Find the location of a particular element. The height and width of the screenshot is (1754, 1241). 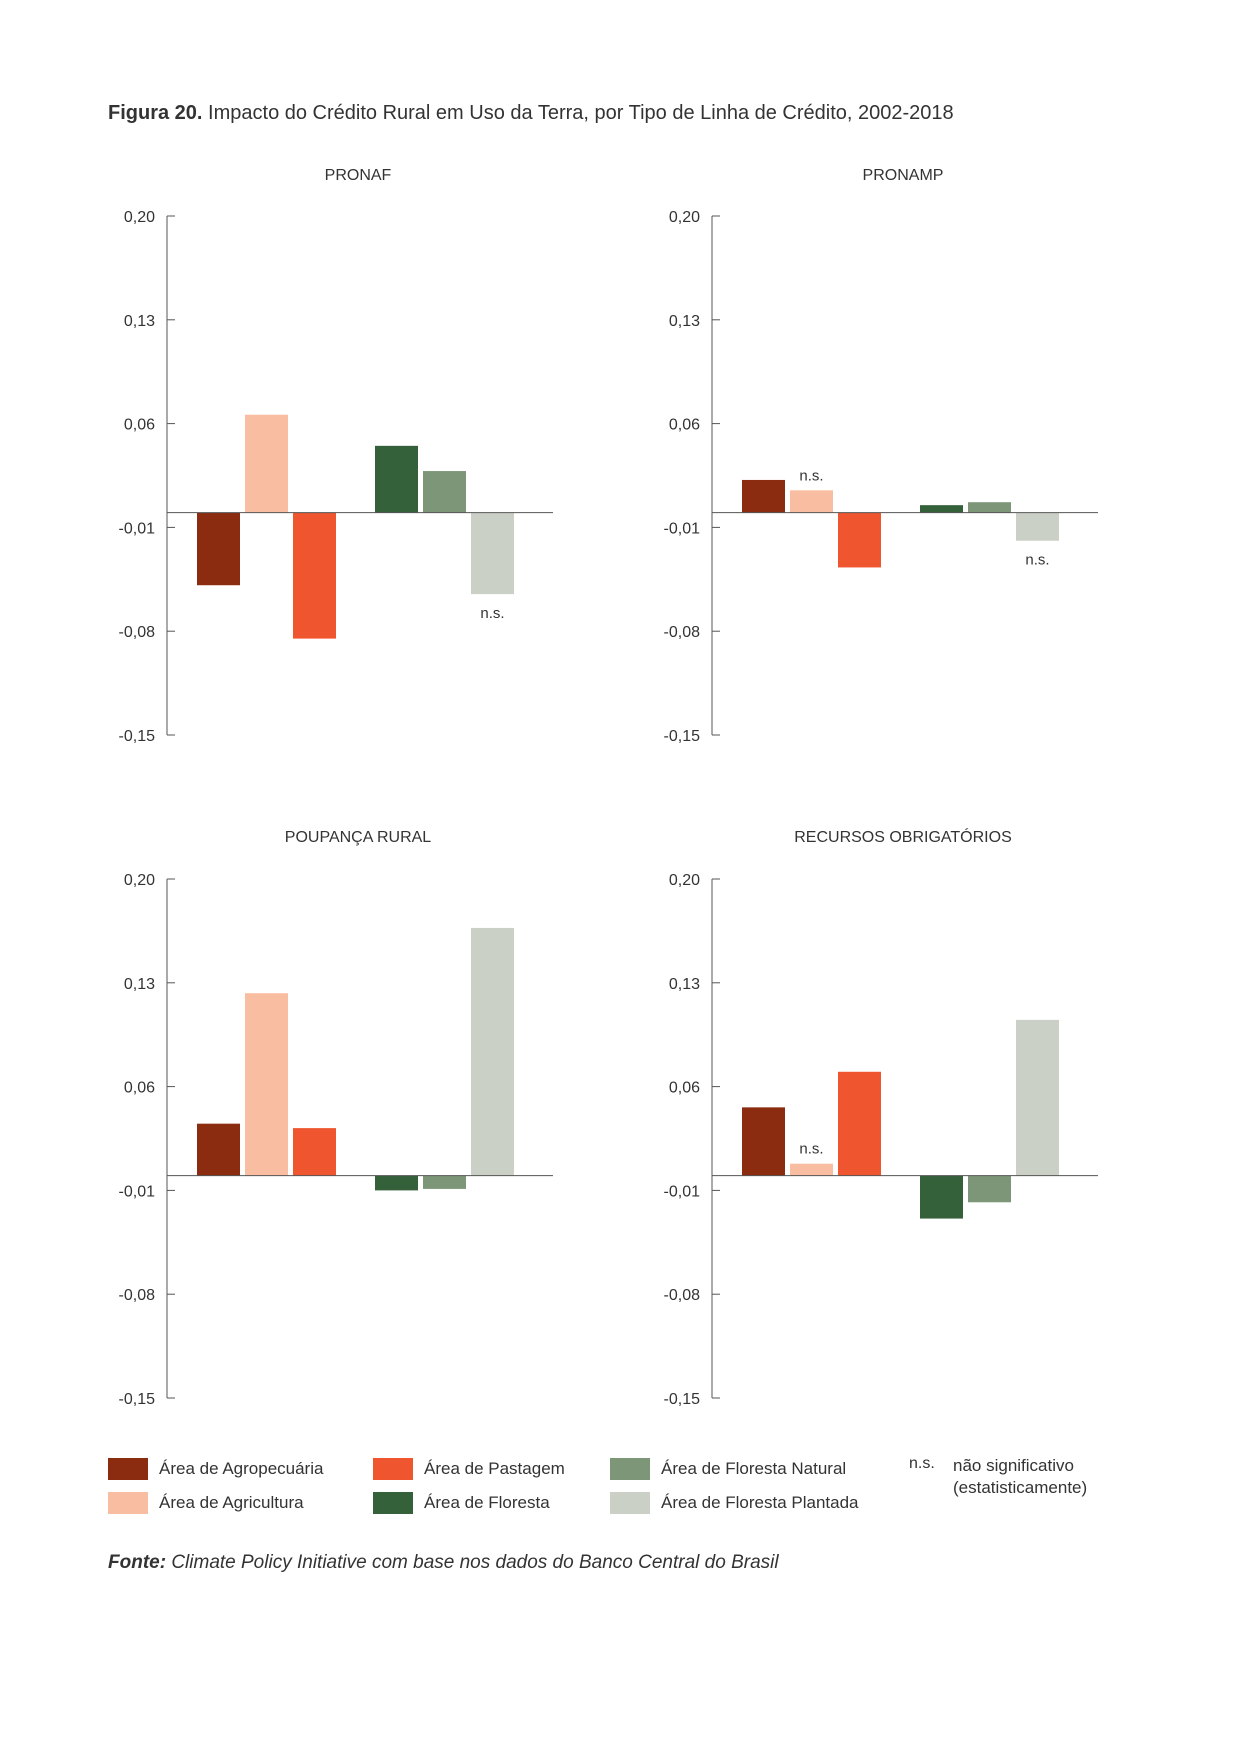

legend-label-floresta: Área de Floresta is located at coordinates (487, 1502).